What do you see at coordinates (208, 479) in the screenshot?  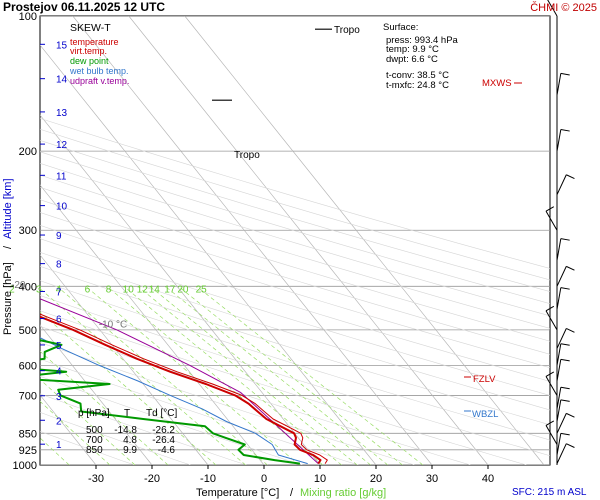 I see `temperature-tick-label: -10` at bounding box center [208, 479].